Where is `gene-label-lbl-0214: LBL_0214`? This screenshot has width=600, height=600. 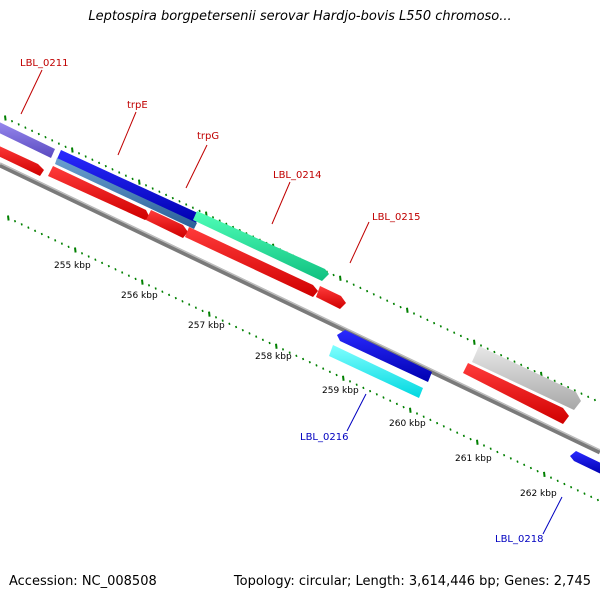 gene-label-lbl-0214: LBL_0214 is located at coordinates (297, 175).